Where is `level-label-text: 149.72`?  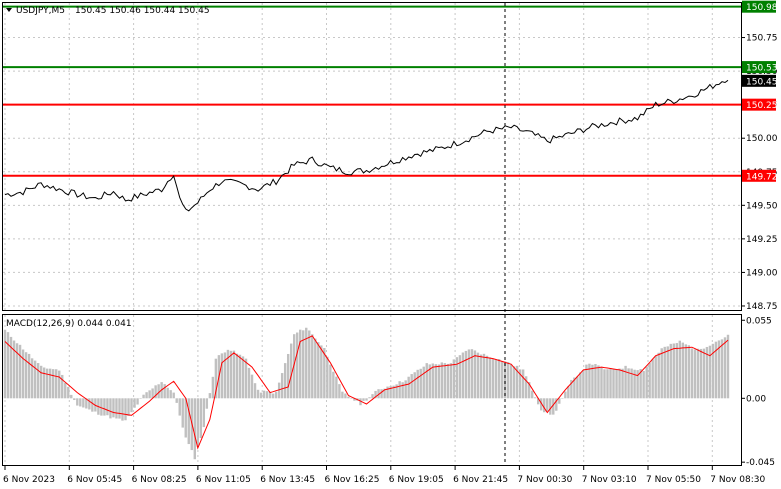 level-label-text: 149.72 is located at coordinates (762, 177).